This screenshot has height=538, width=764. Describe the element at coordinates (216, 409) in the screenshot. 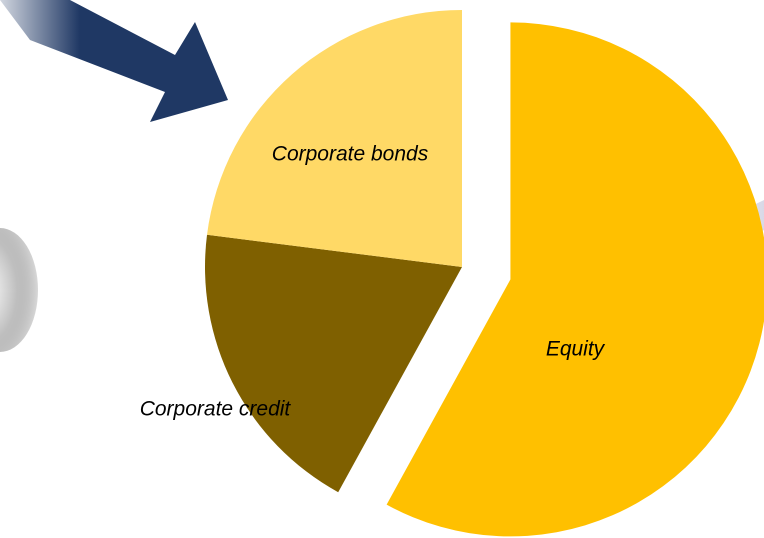

I see `slice-label: Corporate credit` at that location.